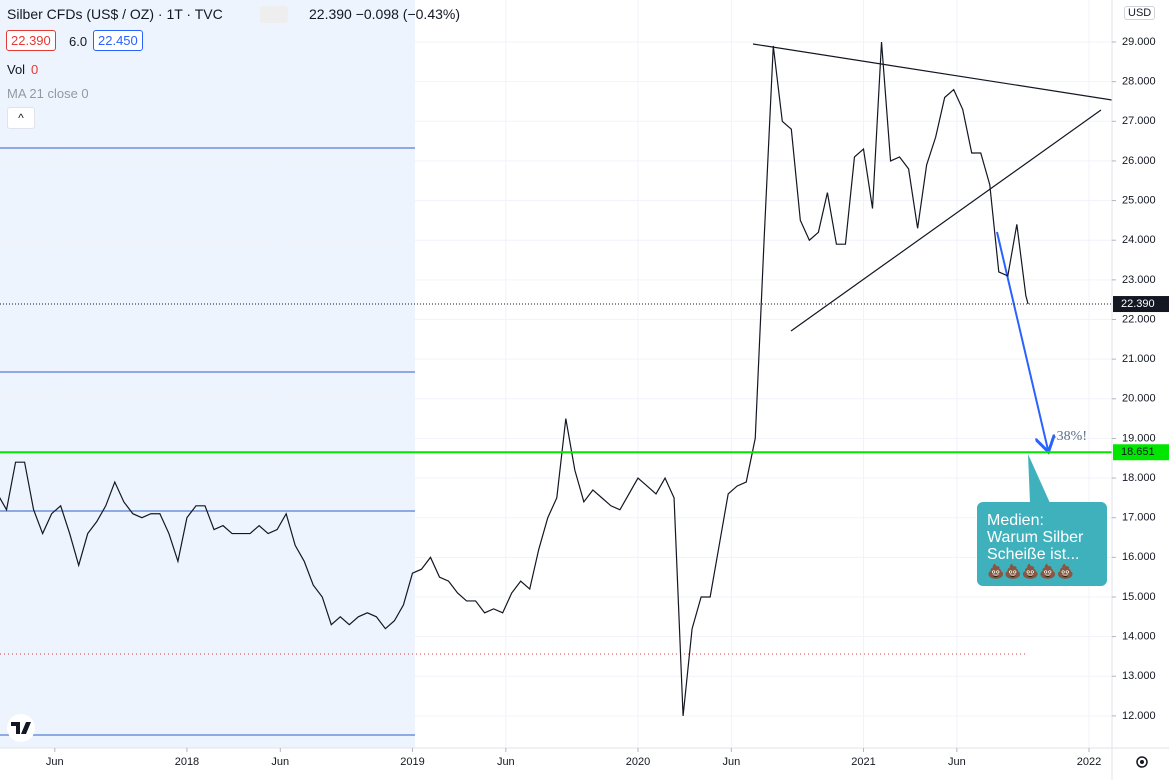 This screenshot has width=1169, height=780. What do you see at coordinates (1139, 399) in the screenshot?
I see `y-tick-label: 20.000` at bounding box center [1139, 399].